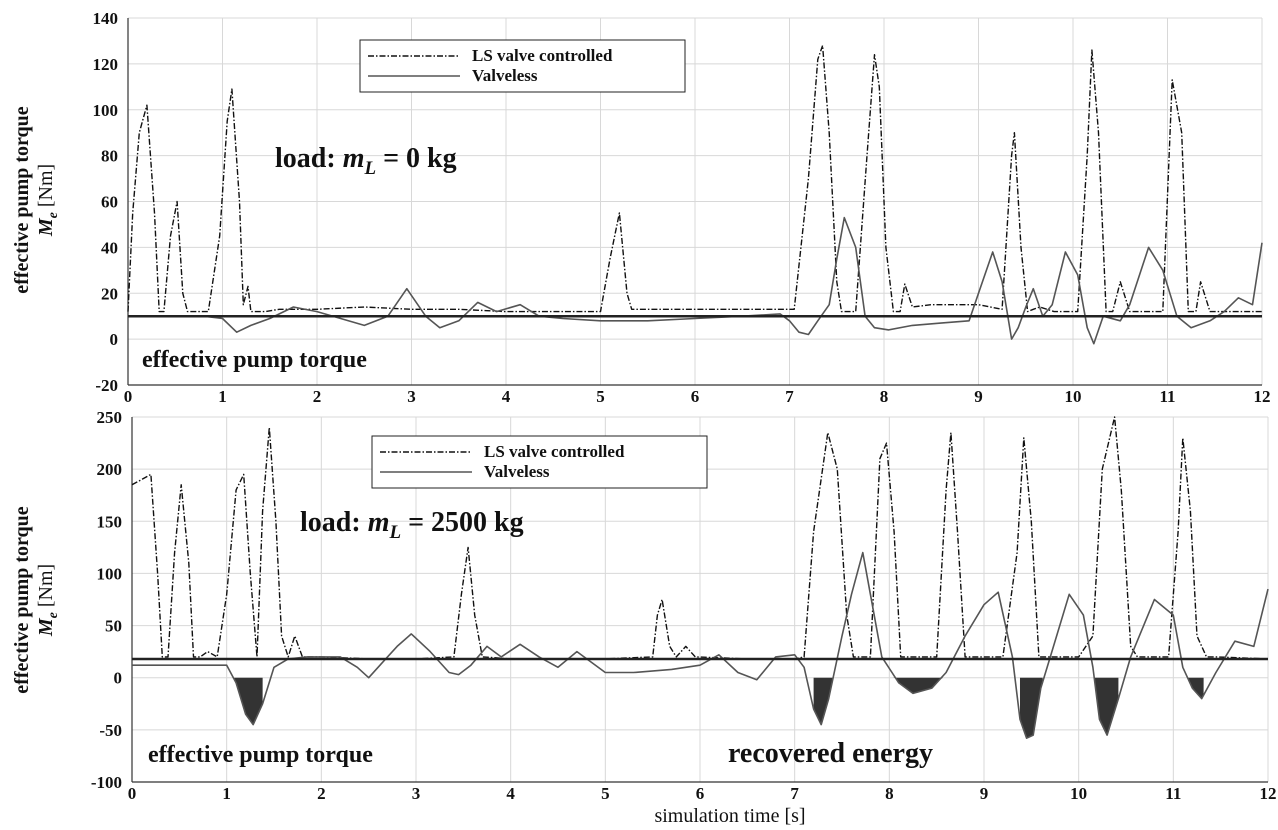  I want to click on y-tick-label: 80, so click(109, 156).